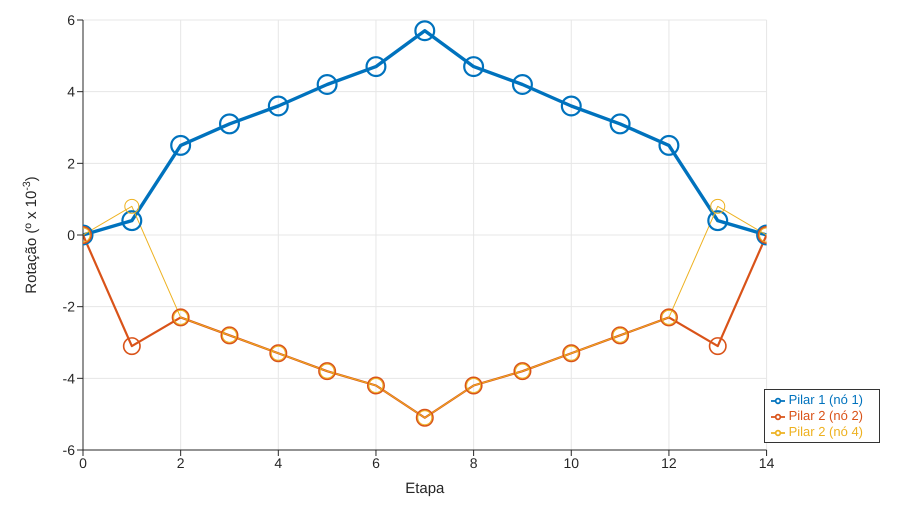 This screenshot has height=513, width=916. Describe the element at coordinates (69, 306) in the screenshot. I see `y-tick-label: -2` at that location.